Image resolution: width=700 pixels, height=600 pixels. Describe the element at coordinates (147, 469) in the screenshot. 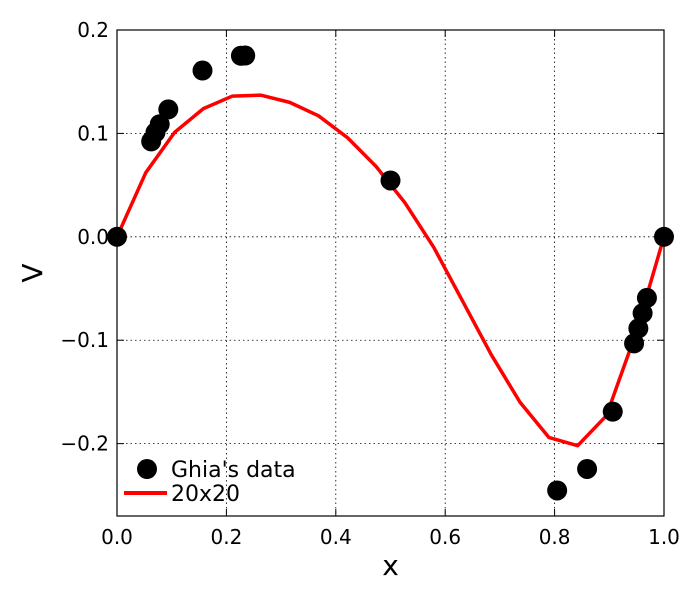

I see `legend-marker-ghia` at that location.